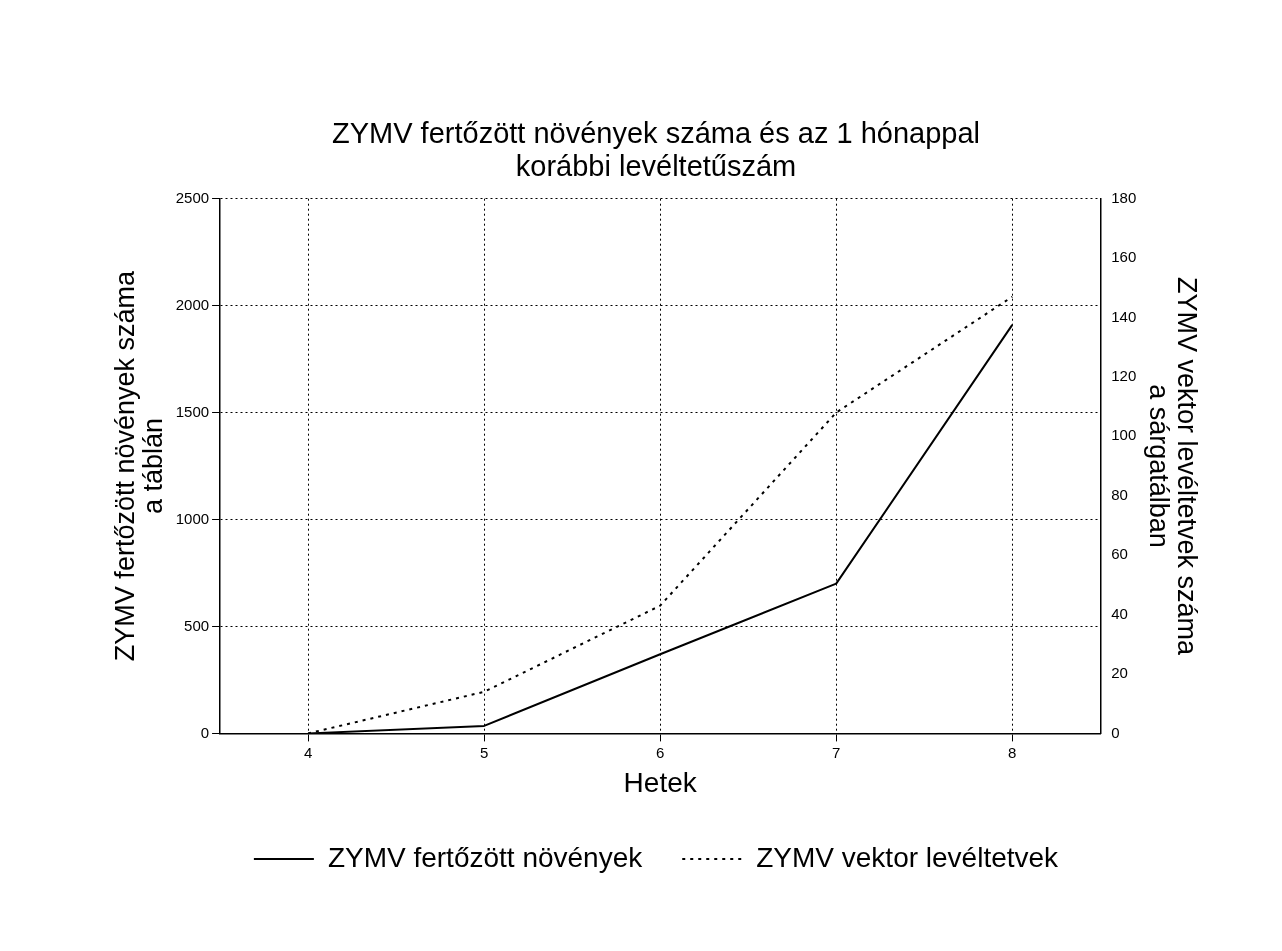  Describe the element at coordinates (1159, 466) in the screenshot. I see `text: a sárgatálban` at that location.